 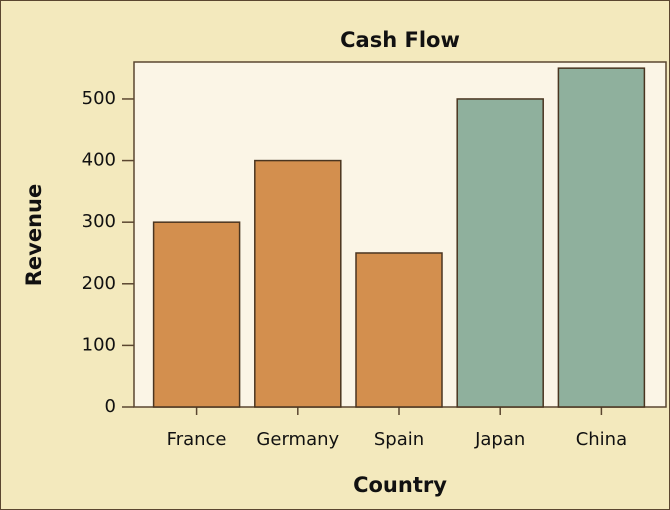 What do you see at coordinates (197, 439) in the screenshot?
I see `x-tick-label: France` at bounding box center [197, 439].